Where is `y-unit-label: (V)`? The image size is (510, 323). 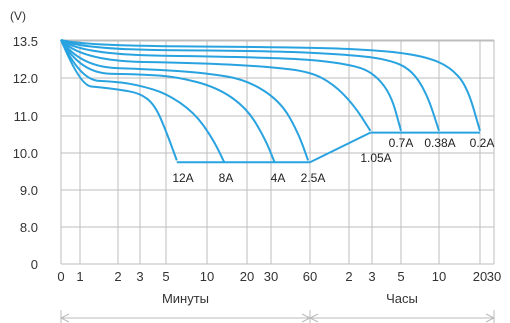 y-unit-label: (V) is located at coordinates (18, 16).